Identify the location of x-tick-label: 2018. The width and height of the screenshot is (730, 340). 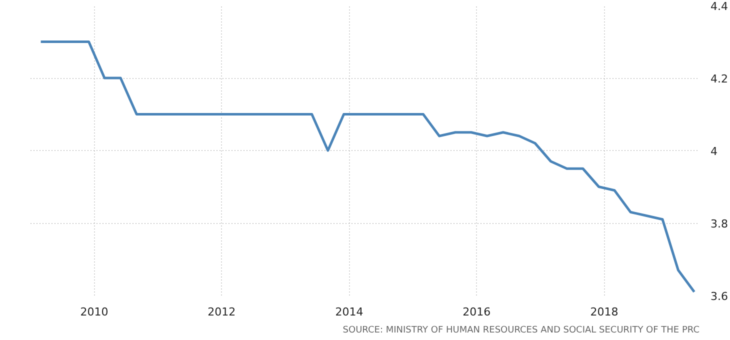
(604, 312).